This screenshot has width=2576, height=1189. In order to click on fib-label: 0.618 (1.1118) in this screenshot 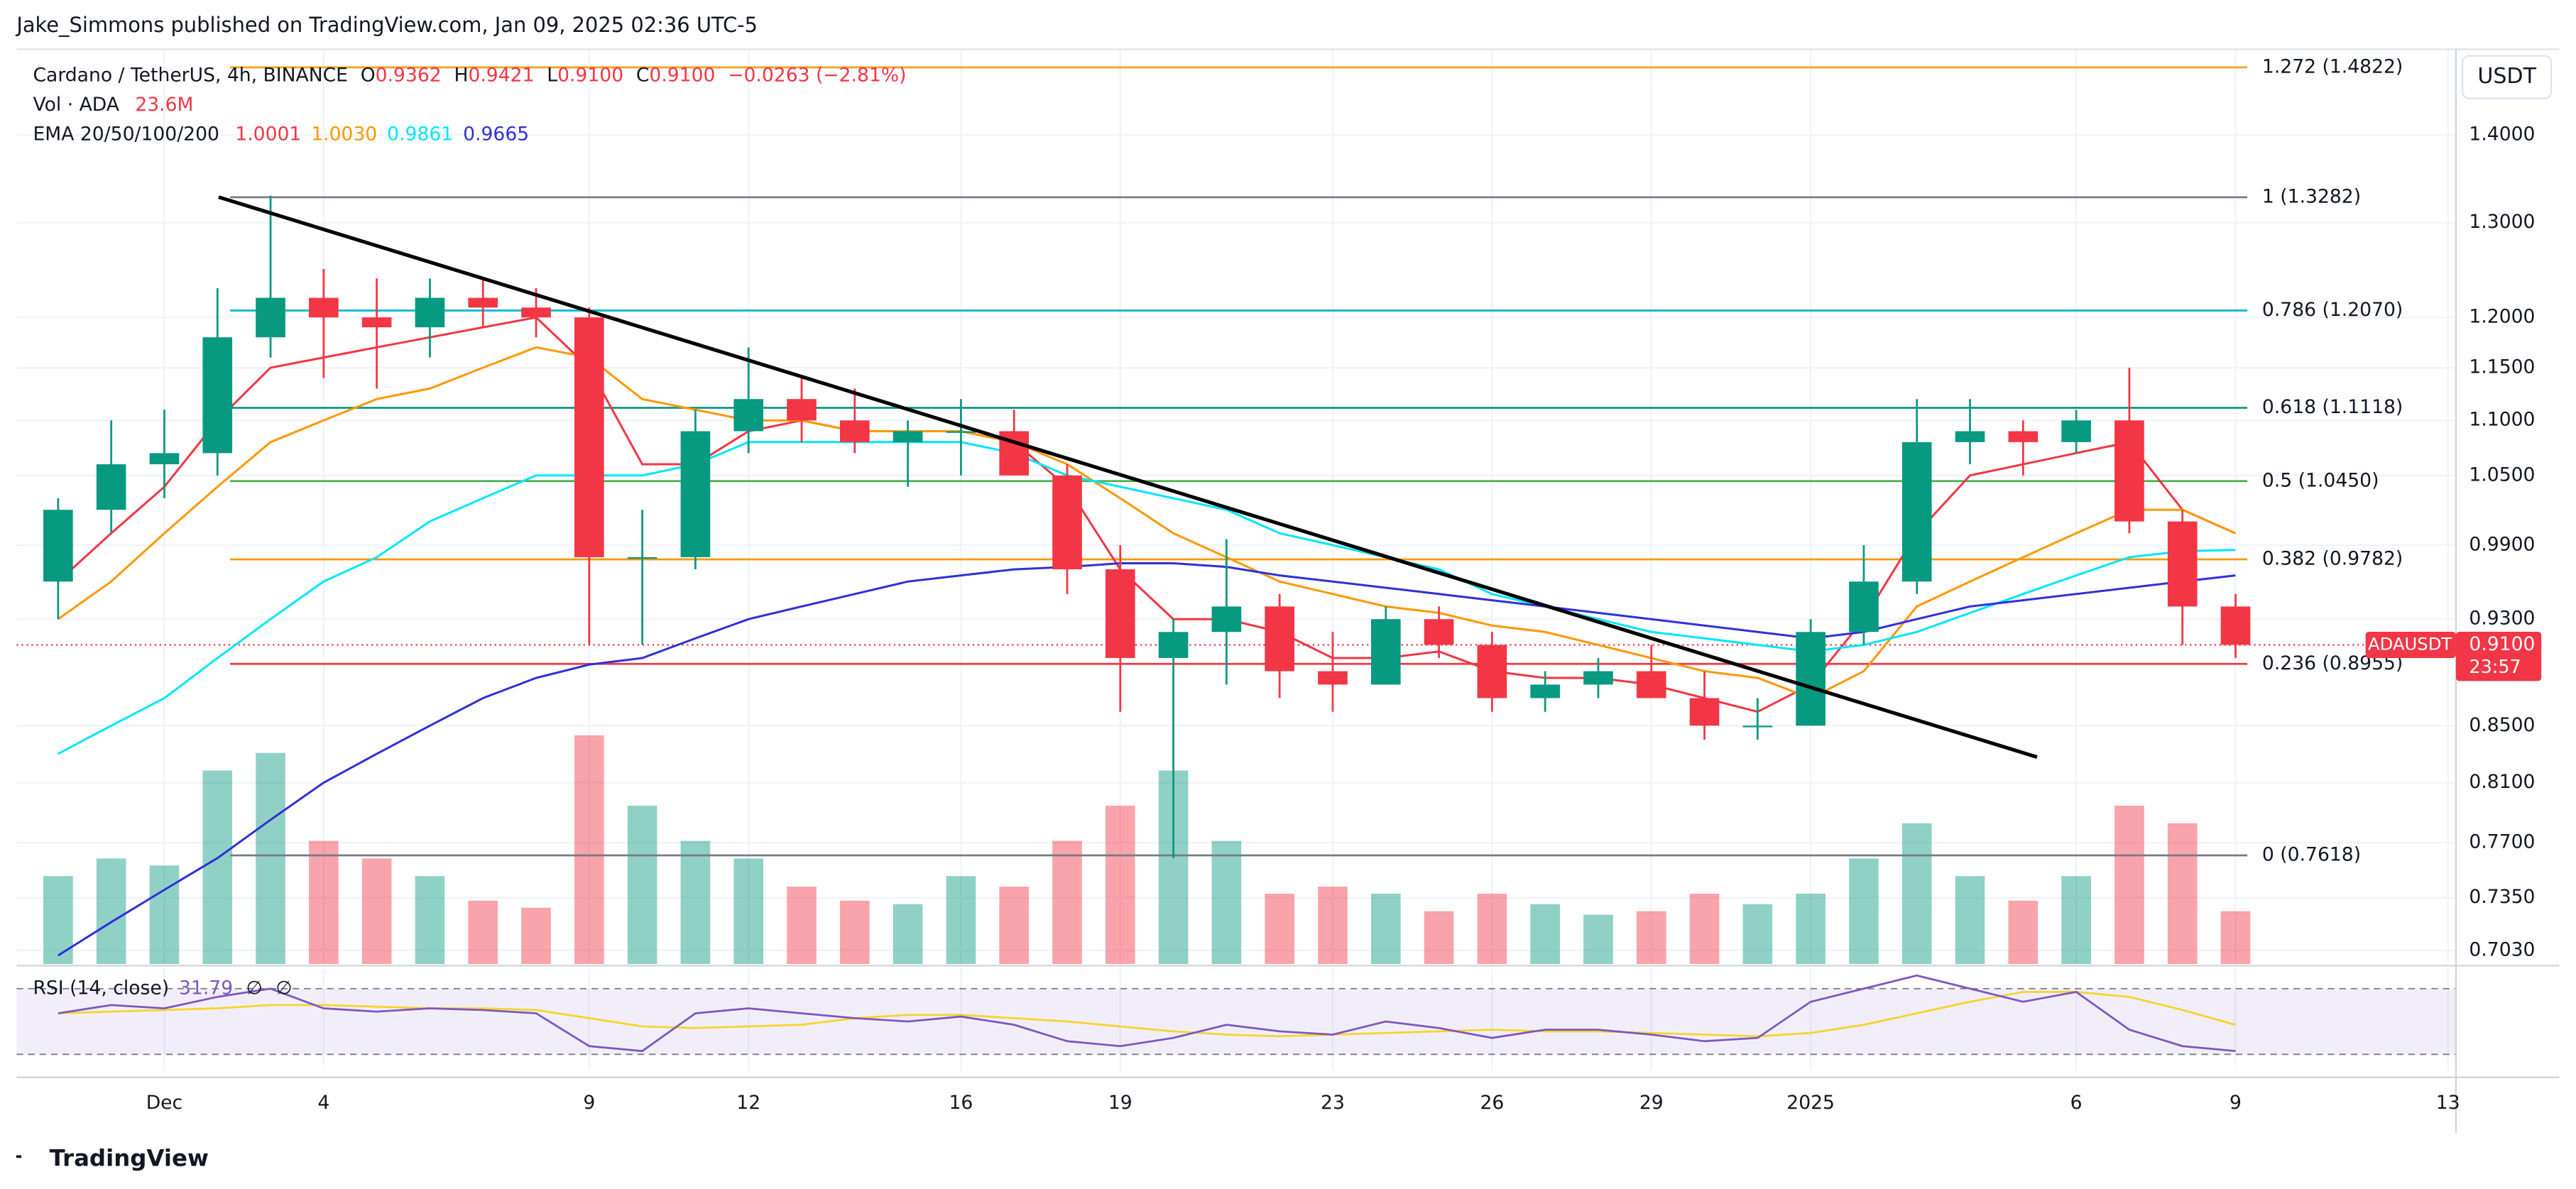, I will do `click(2332, 407)`.